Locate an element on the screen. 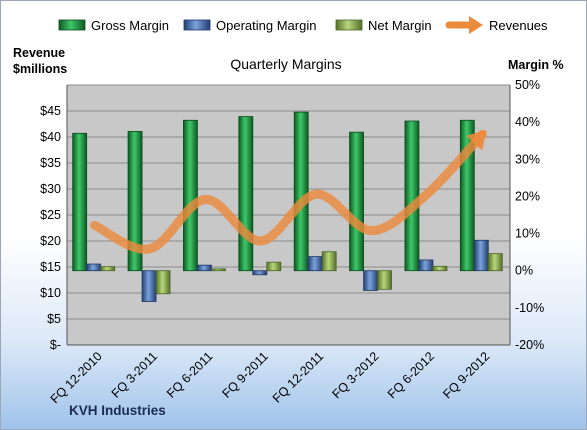 This screenshot has height=430, width=587. legend-swatch-gross-margin is located at coordinates (72, 25).